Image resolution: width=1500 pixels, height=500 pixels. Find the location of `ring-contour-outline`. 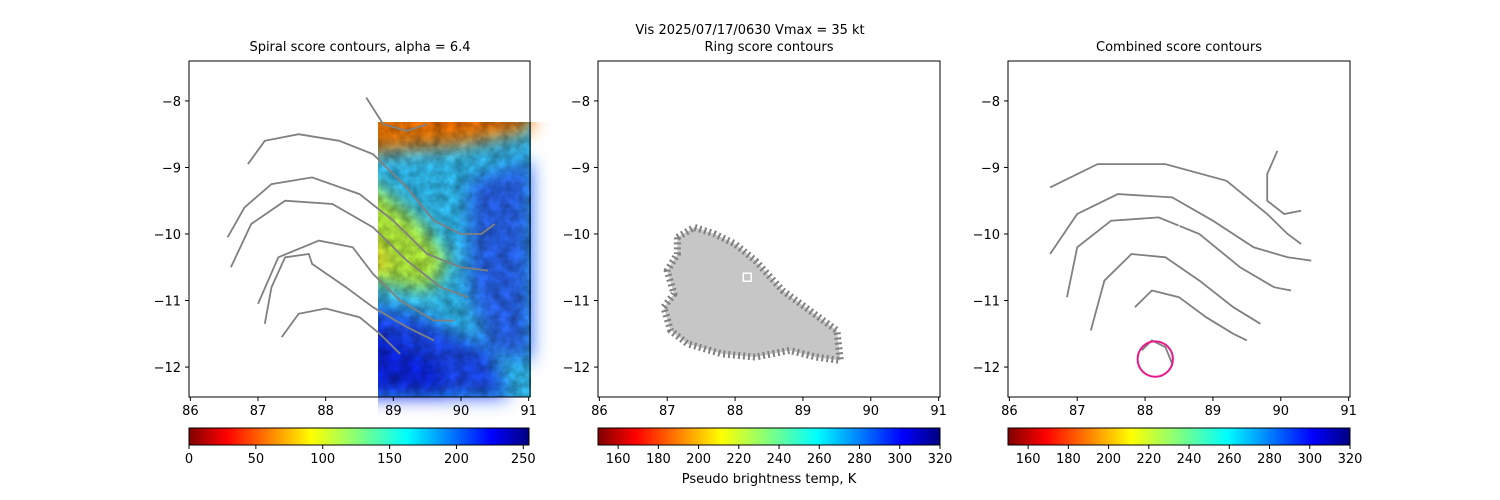

ring-contour-outline is located at coordinates (752, 293).